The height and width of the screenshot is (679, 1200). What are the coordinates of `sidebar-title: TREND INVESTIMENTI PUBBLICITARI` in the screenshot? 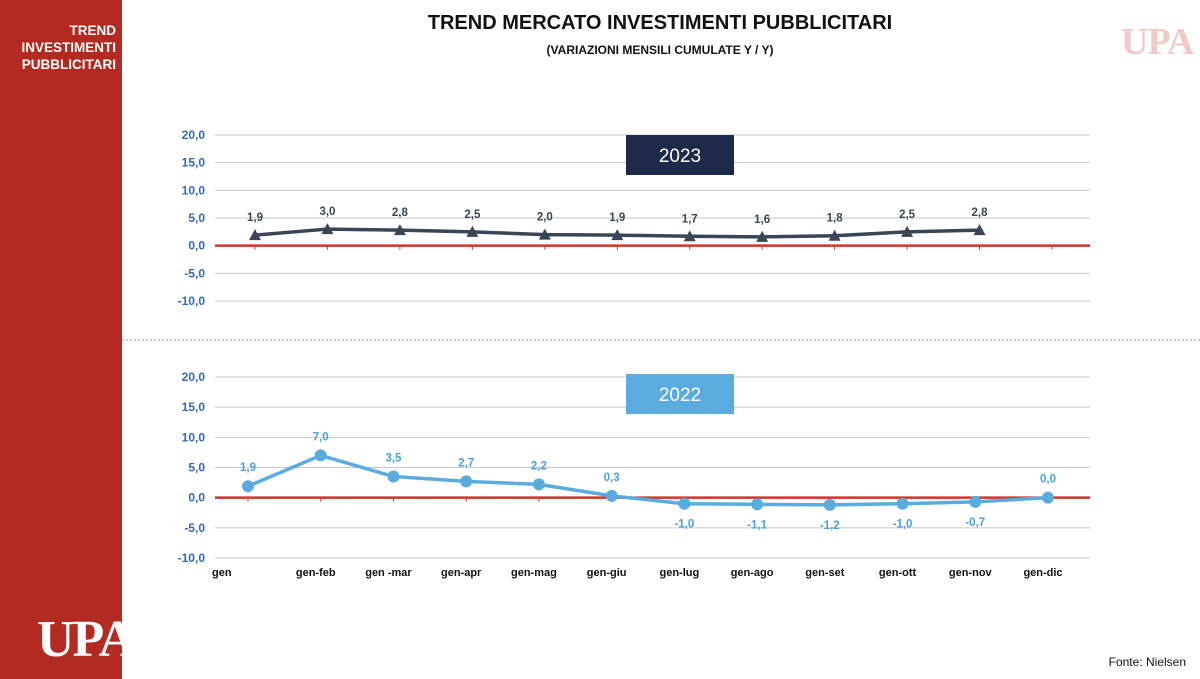 It's located at (68, 47).